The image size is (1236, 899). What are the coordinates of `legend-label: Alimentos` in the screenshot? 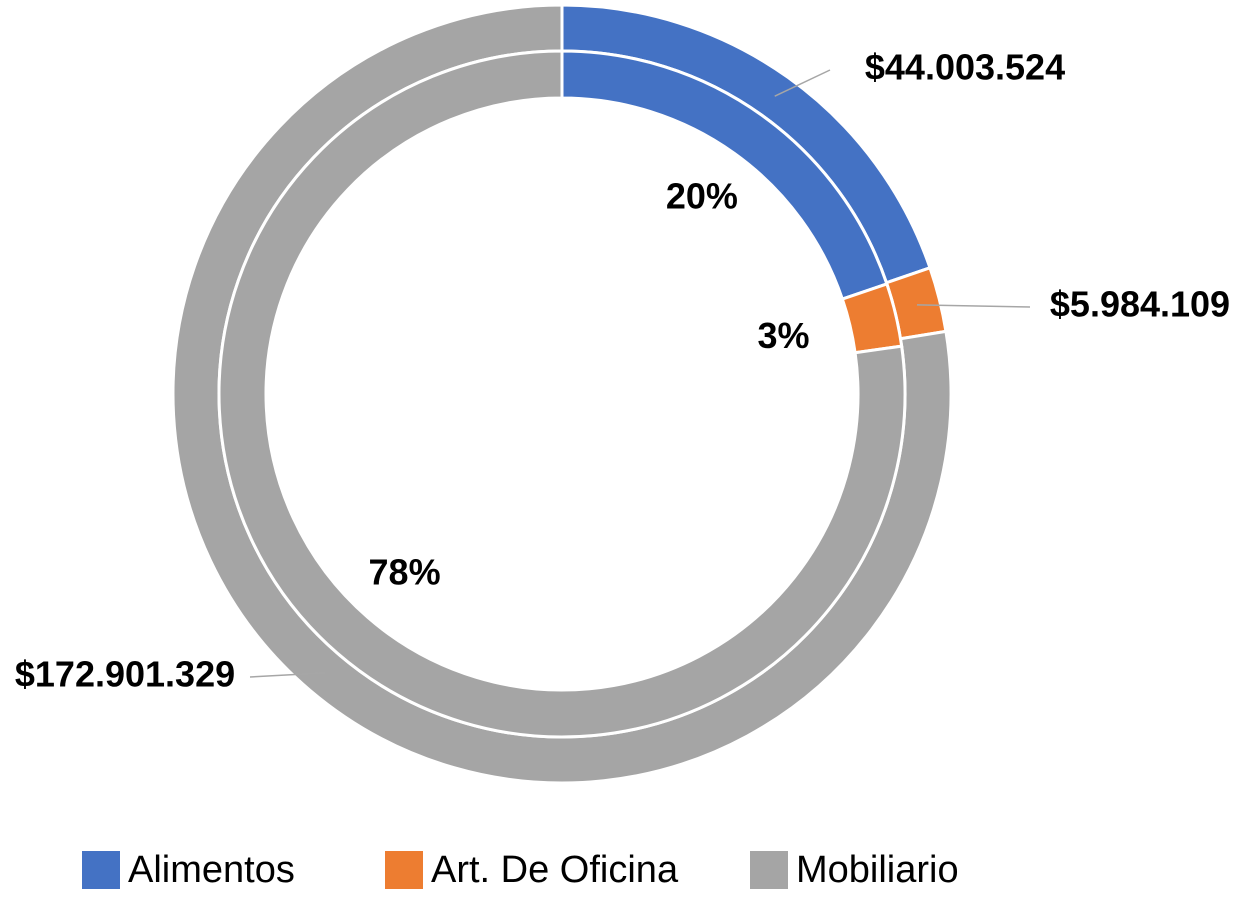 It's located at (211, 870).